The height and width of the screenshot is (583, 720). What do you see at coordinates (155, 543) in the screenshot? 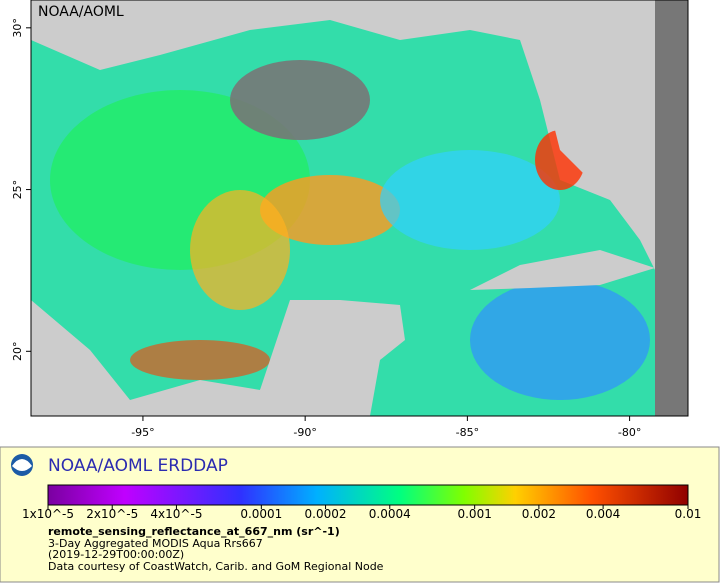
I see `info-line: 3-Day Aggregated MODIS Aqua Rrs667` at bounding box center [155, 543].